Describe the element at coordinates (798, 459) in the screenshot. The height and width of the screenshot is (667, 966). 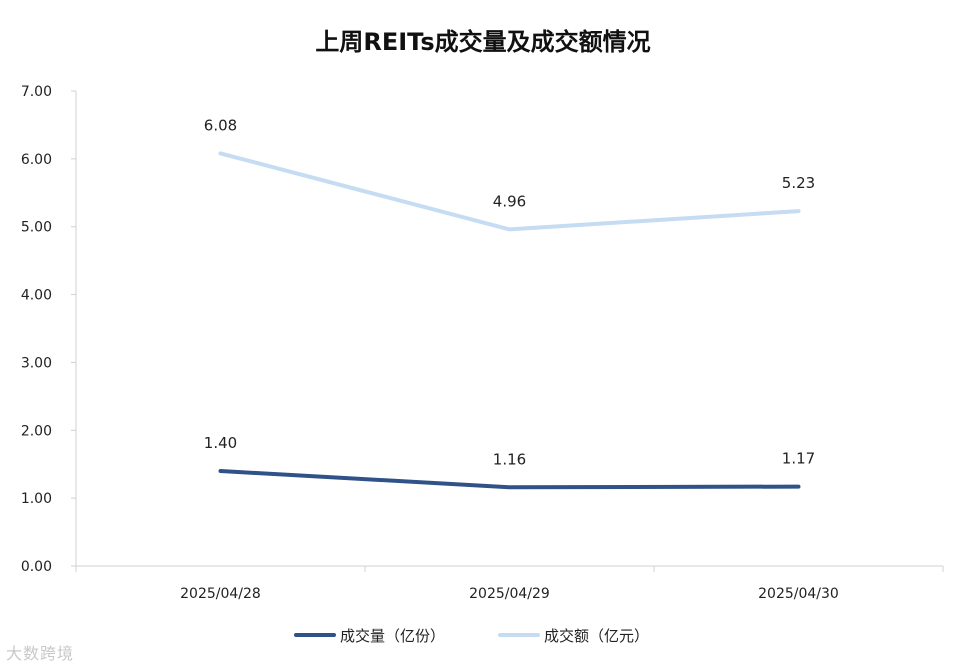
I see `data-label: 1.17` at that location.